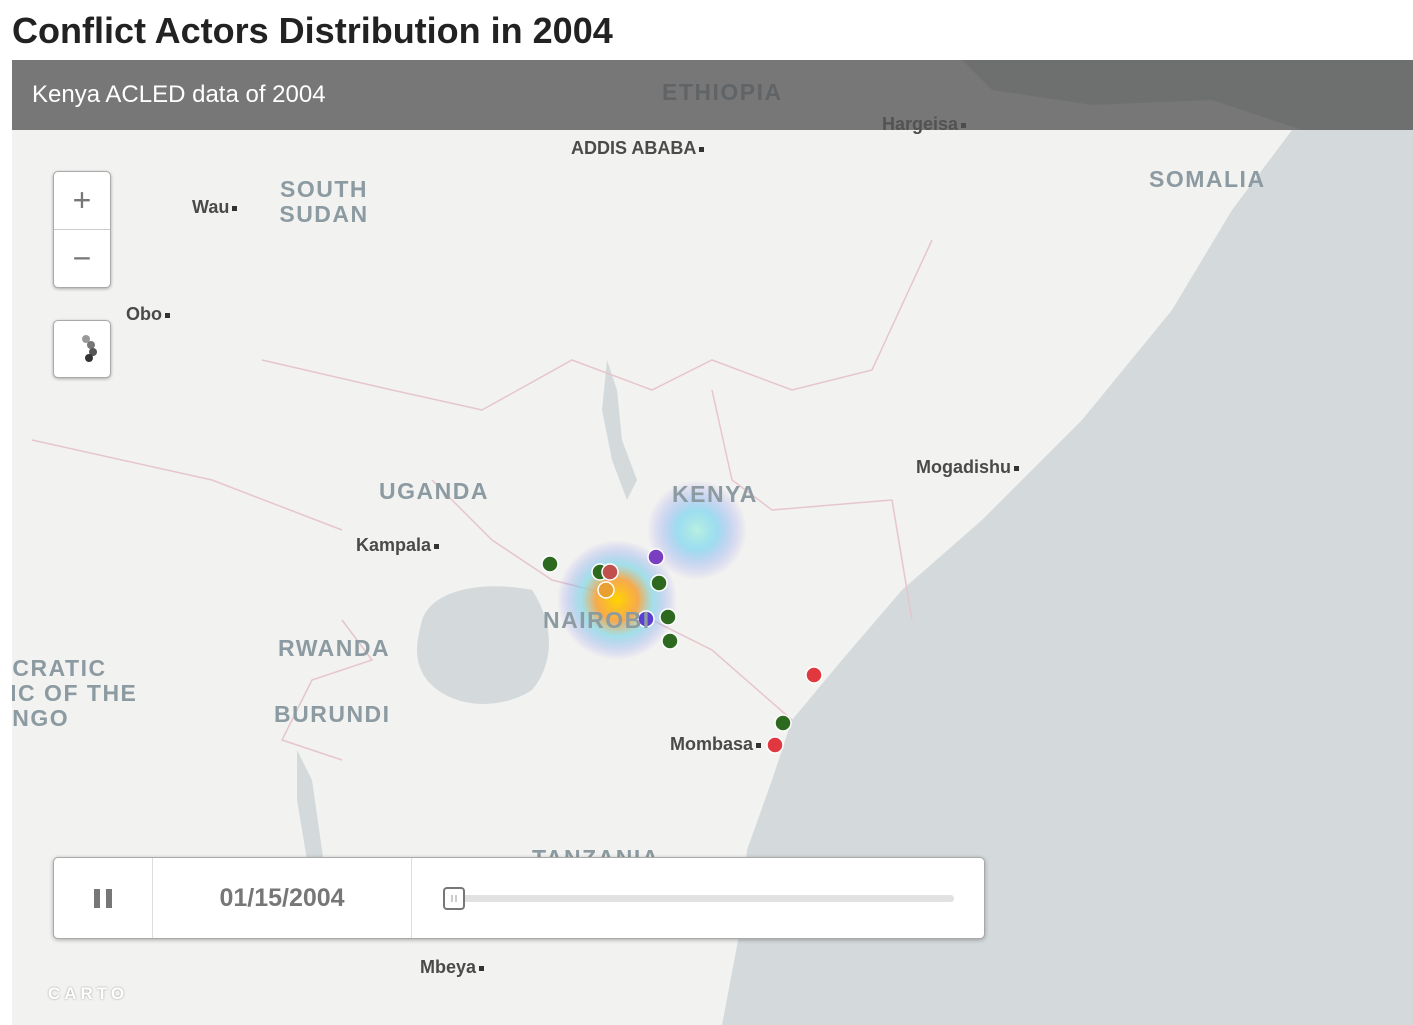 The height and width of the screenshot is (1025, 1413). Describe the element at coordinates (434, 491) in the screenshot. I see `country-label: UGANDA` at that location.